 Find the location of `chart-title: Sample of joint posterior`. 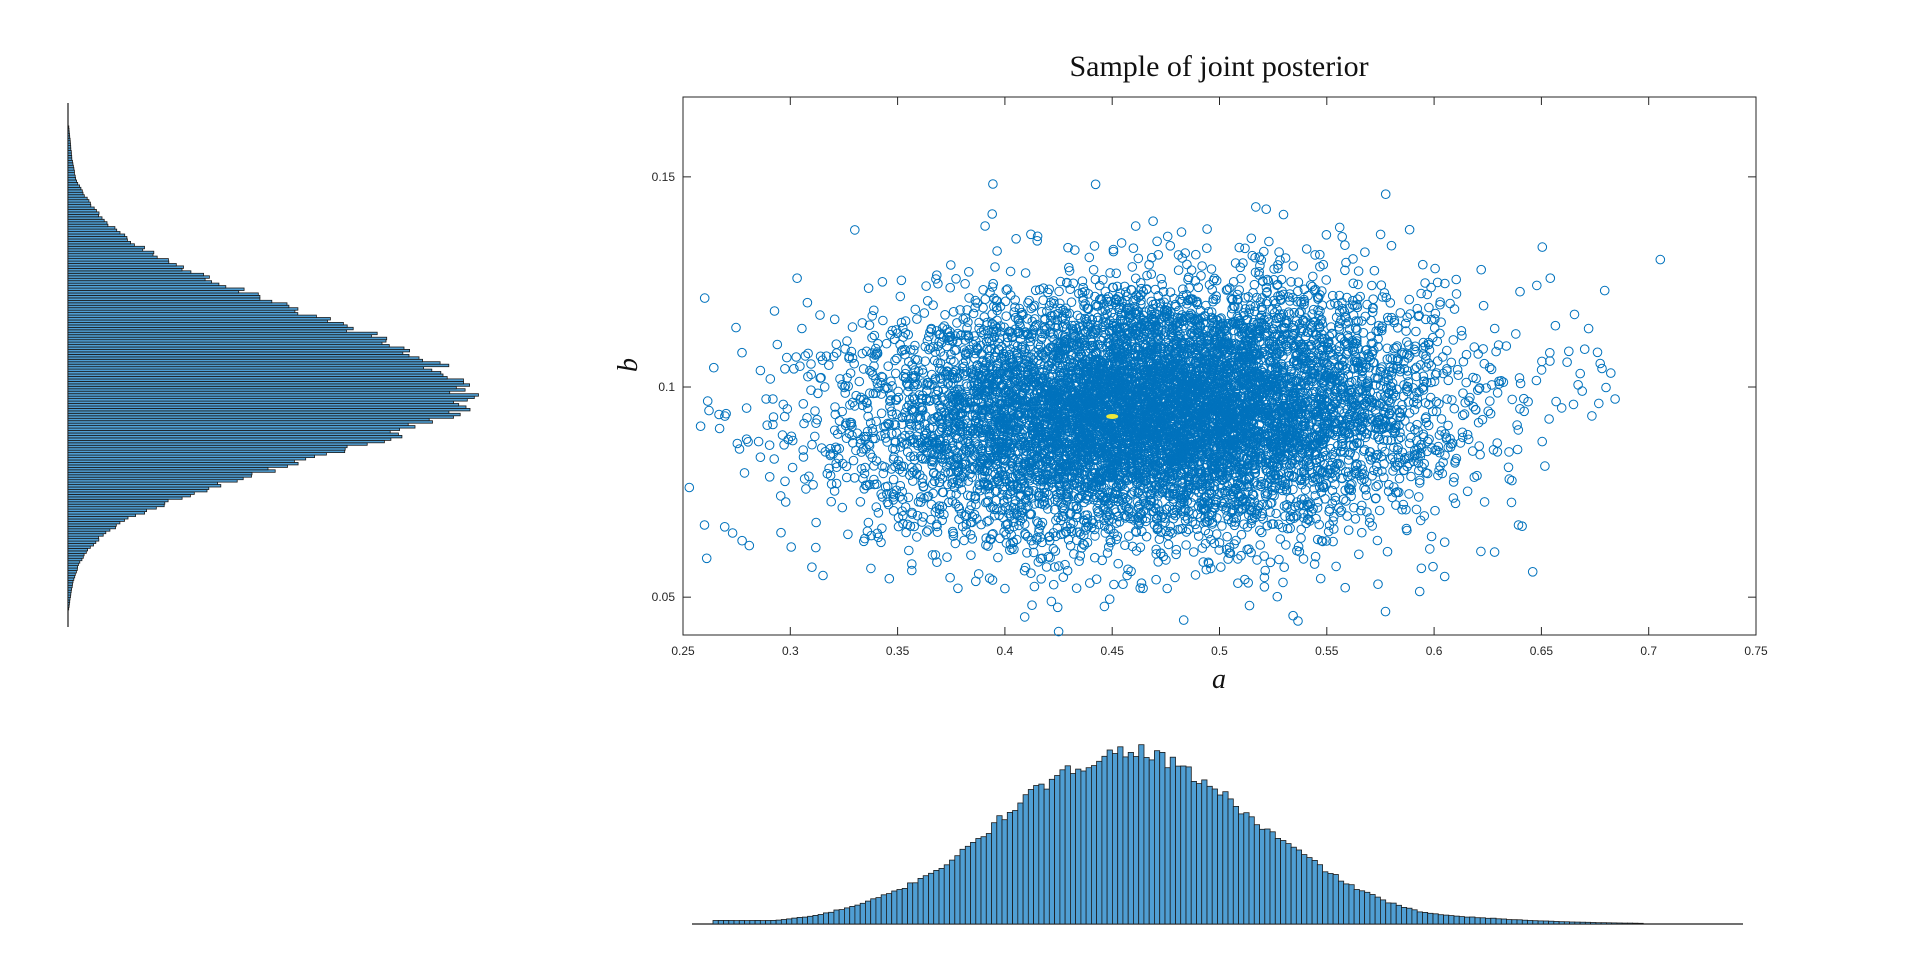

chart-title: Sample of joint posterior is located at coordinates (1218, 66).